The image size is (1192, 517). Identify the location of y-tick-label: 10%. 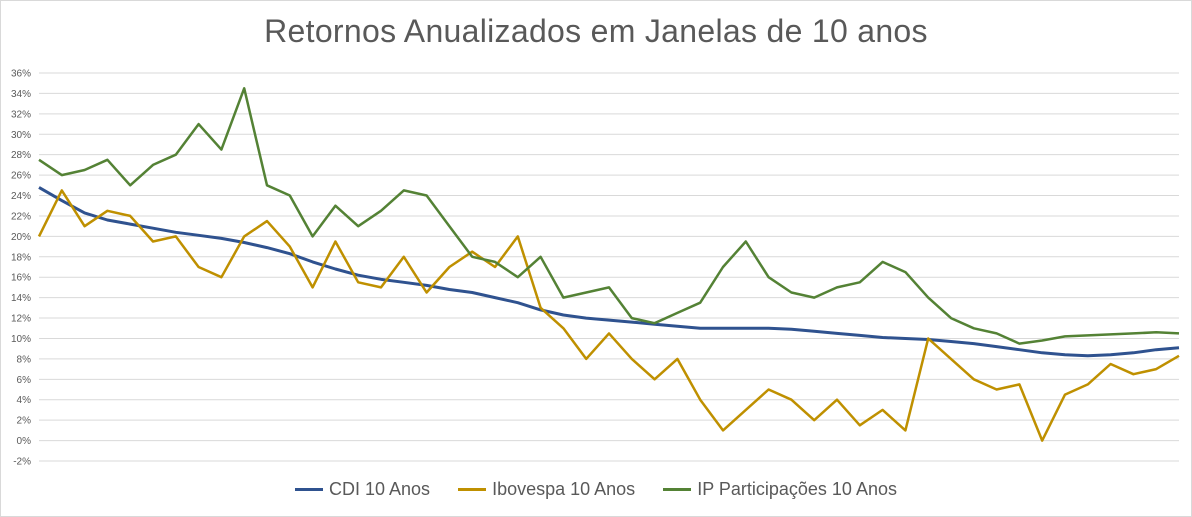
(21, 339).